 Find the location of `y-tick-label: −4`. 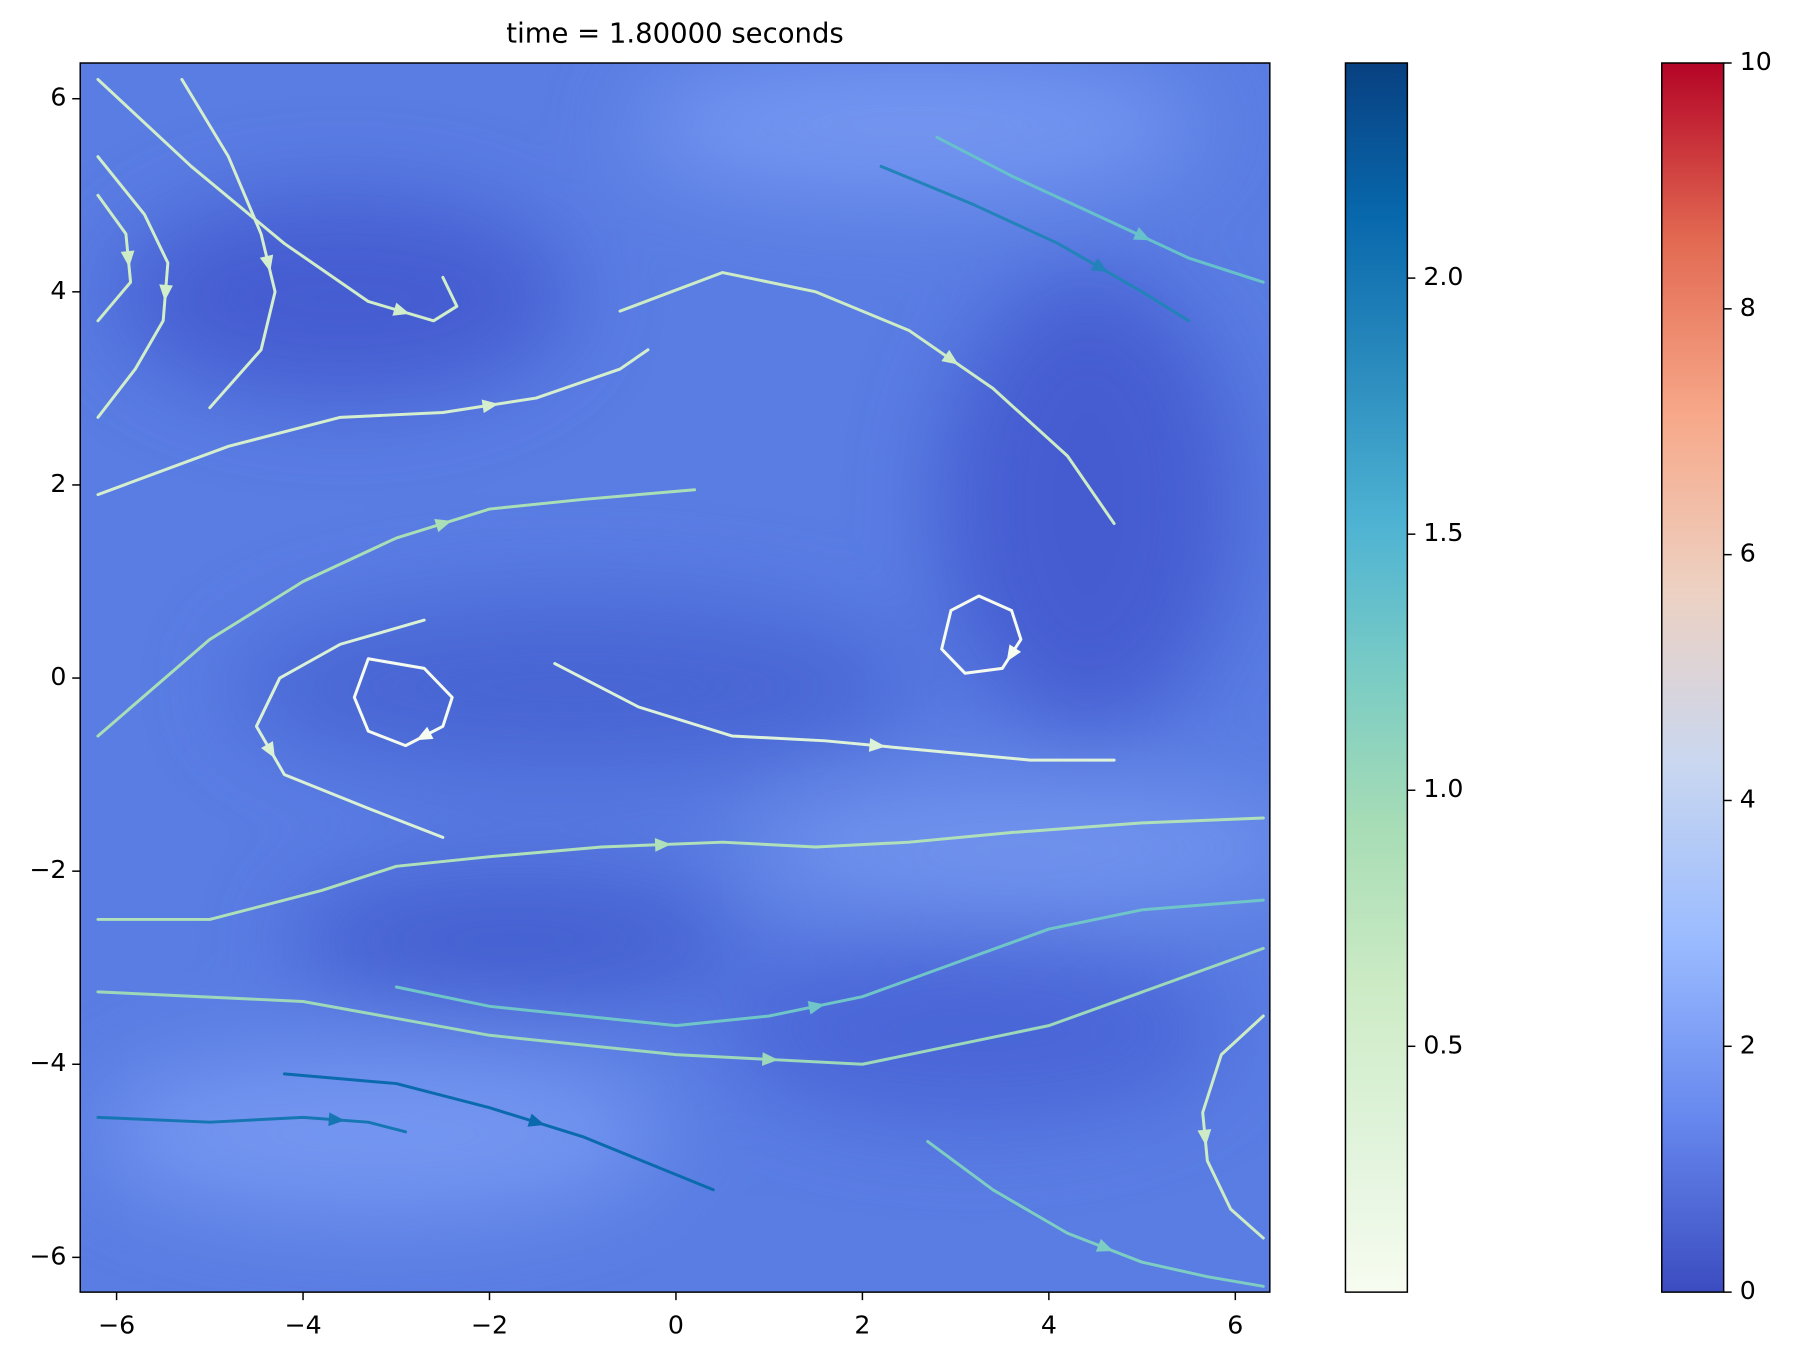

y-tick-label: −4 is located at coordinates (47, 1062).